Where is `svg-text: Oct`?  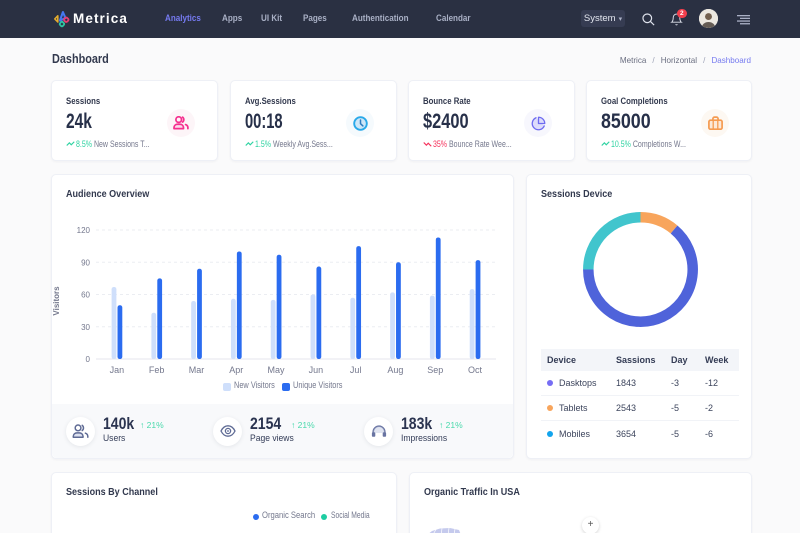
svg-text: Oct is located at coordinates (475, 370).